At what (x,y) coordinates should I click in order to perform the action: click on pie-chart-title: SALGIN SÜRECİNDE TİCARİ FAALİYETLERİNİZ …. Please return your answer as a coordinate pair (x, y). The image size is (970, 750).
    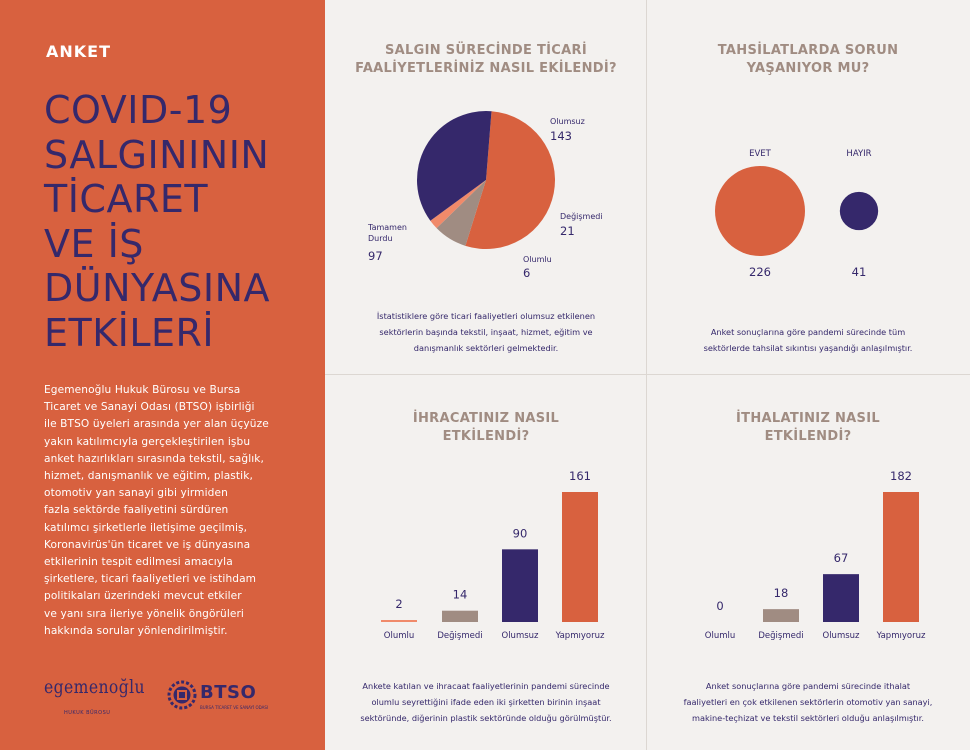
    Looking at the image, I should click on (486, 60).